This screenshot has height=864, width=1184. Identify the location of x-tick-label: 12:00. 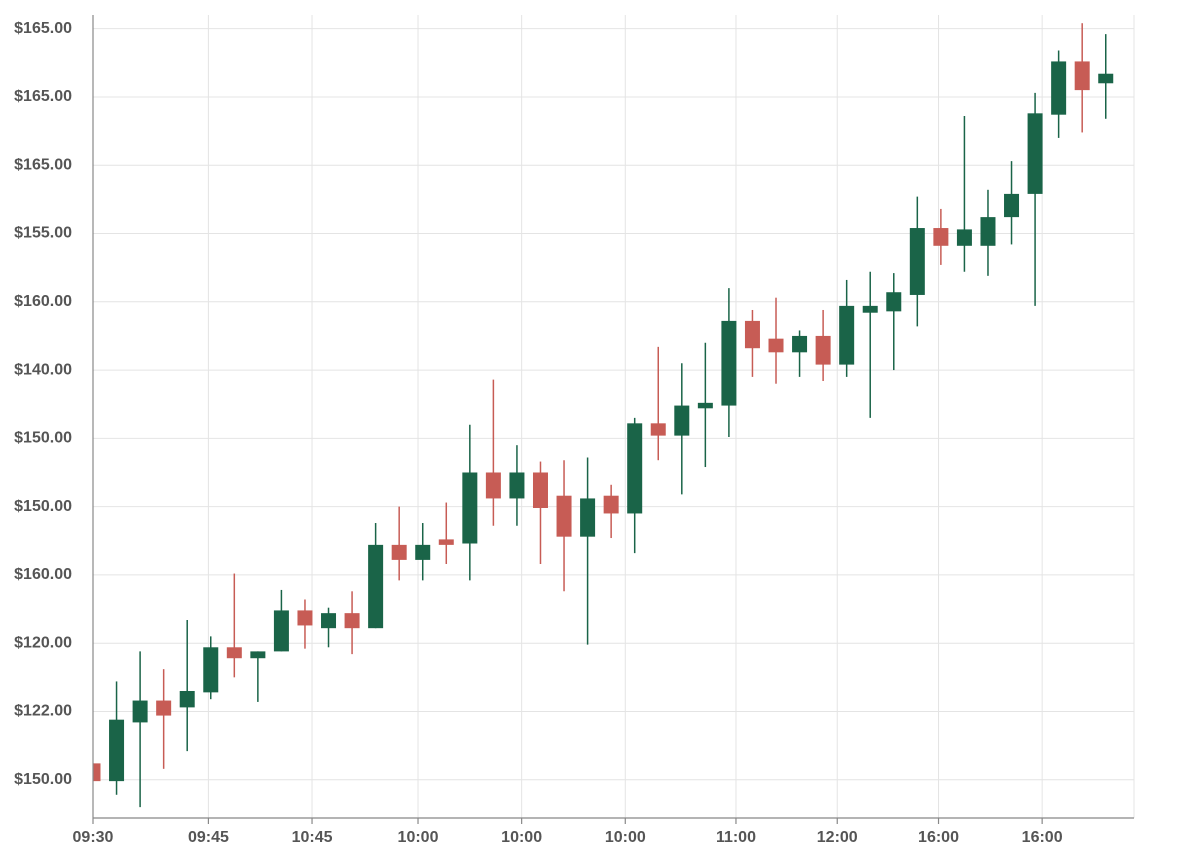
(837, 837).